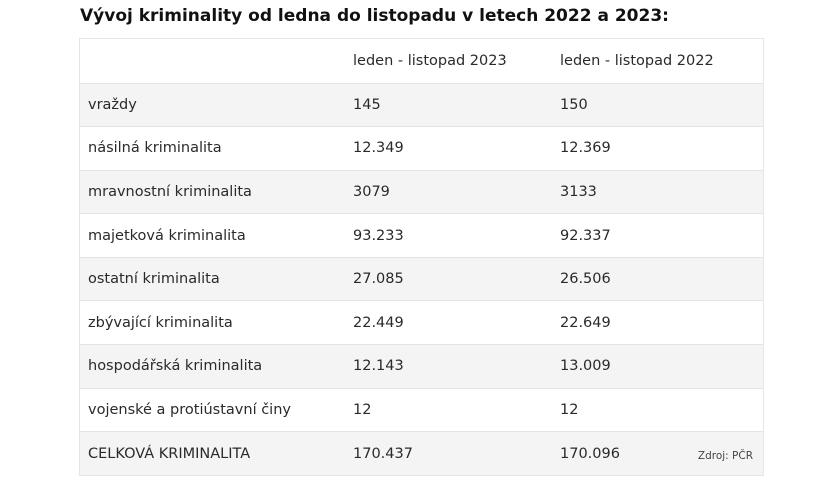  Describe the element at coordinates (657, 148) in the screenshot. I see `value-2022: 12.369` at that location.